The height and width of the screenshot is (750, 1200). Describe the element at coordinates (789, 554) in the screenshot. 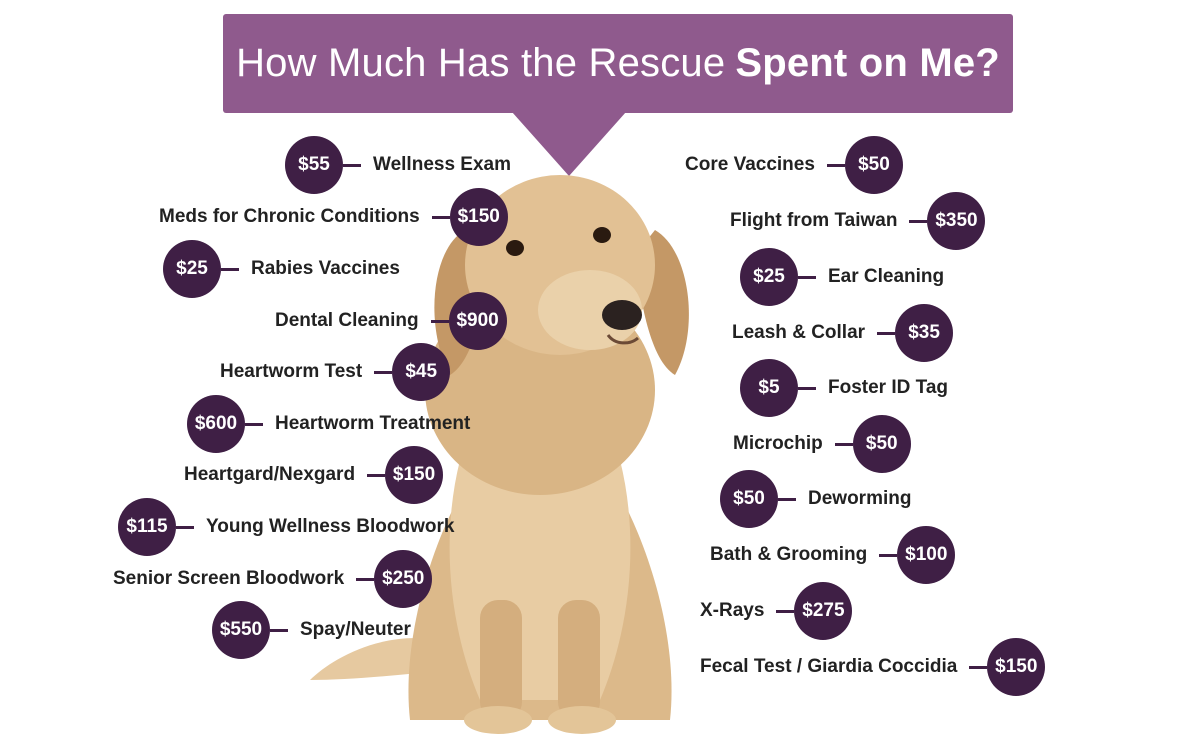

I see `cost-label: Bath & Grooming` at that location.